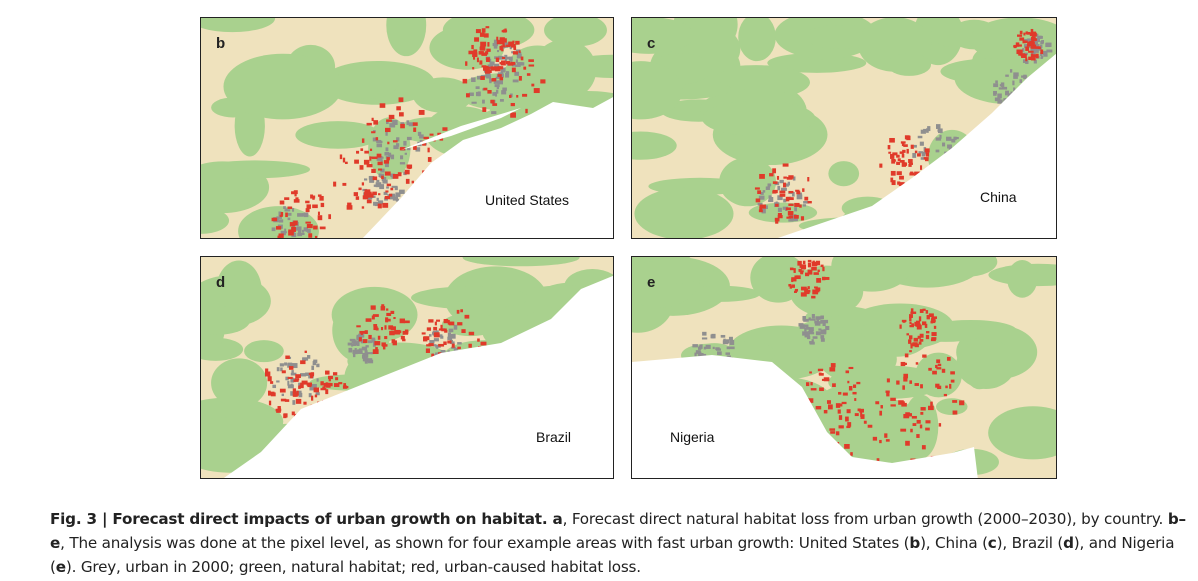 The height and width of the screenshot is (581, 1198). I want to click on ocean, so click(487, 167).